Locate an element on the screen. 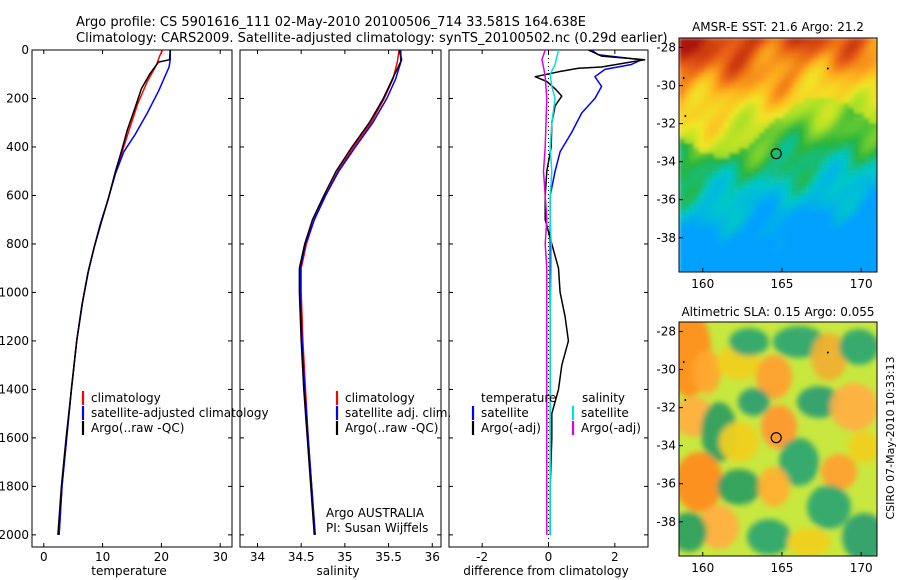 The width and height of the screenshot is (900, 580). map-x-tick-label: 160 is located at coordinates (702, 568).